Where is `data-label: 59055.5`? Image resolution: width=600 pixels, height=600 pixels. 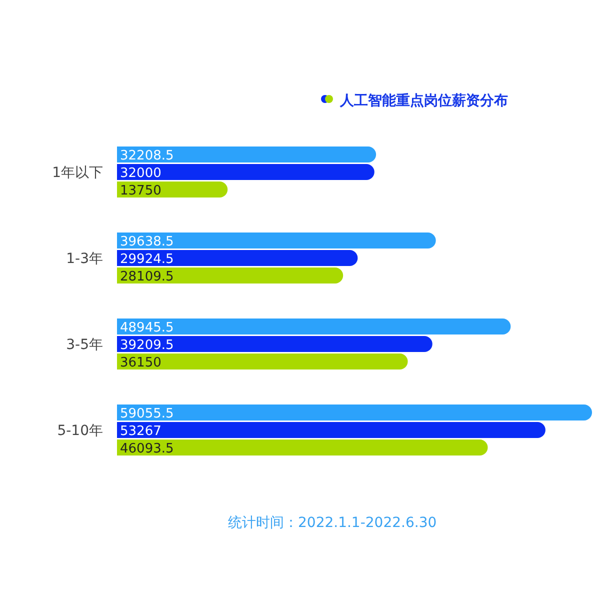
data-label: 59055.5 is located at coordinates (147, 414).